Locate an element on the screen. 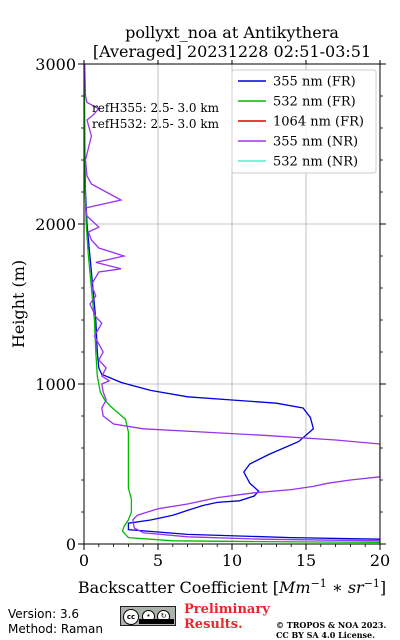 Image resolution: width=400 pixels, height=640 pixels. x-axis-title-text: Backscatter Coefficient [ is located at coordinates (178, 587).